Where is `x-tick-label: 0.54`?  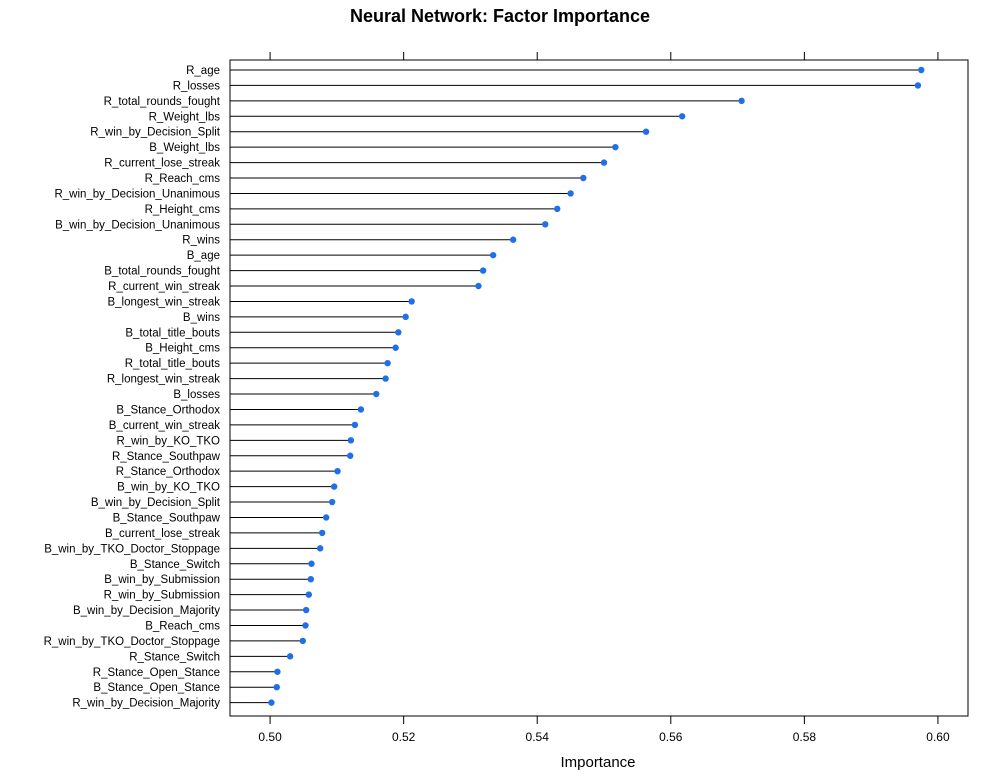 x-tick-label: 0.54 is located at coordinates (538, 737).